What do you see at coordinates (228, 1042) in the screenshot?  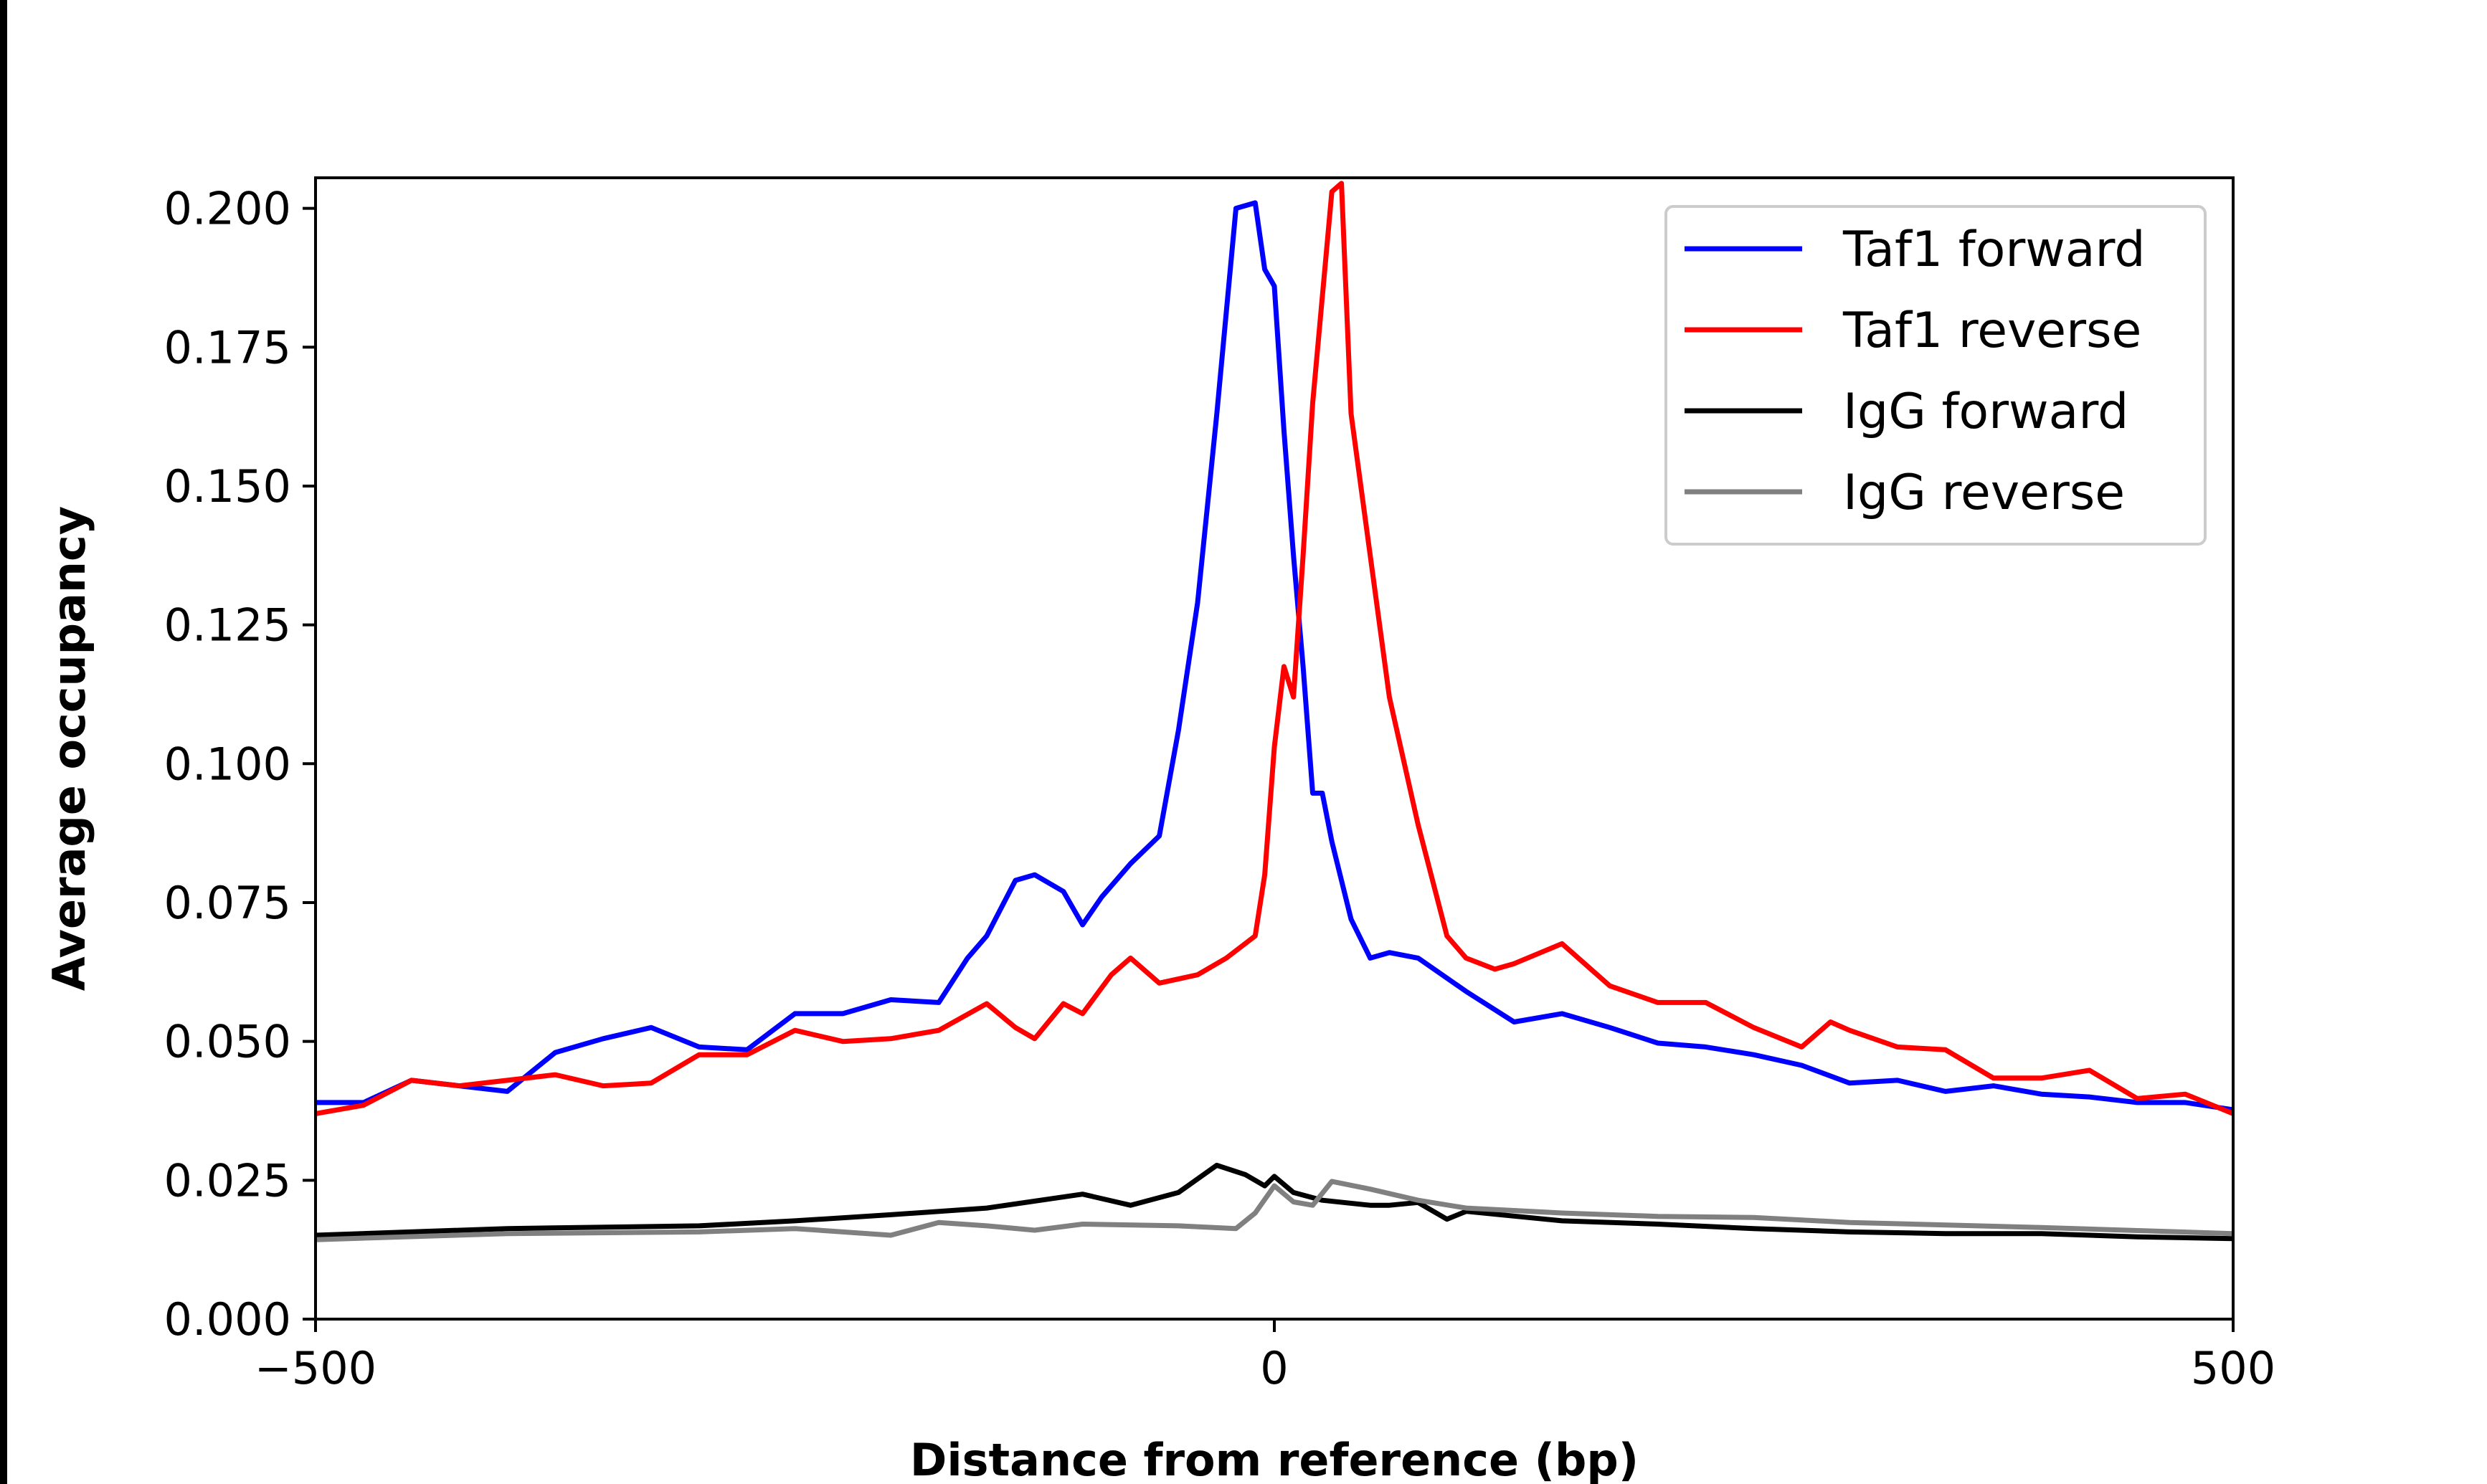 I see `y-tick-label: 0.050` at bounding box center [228, 1042].